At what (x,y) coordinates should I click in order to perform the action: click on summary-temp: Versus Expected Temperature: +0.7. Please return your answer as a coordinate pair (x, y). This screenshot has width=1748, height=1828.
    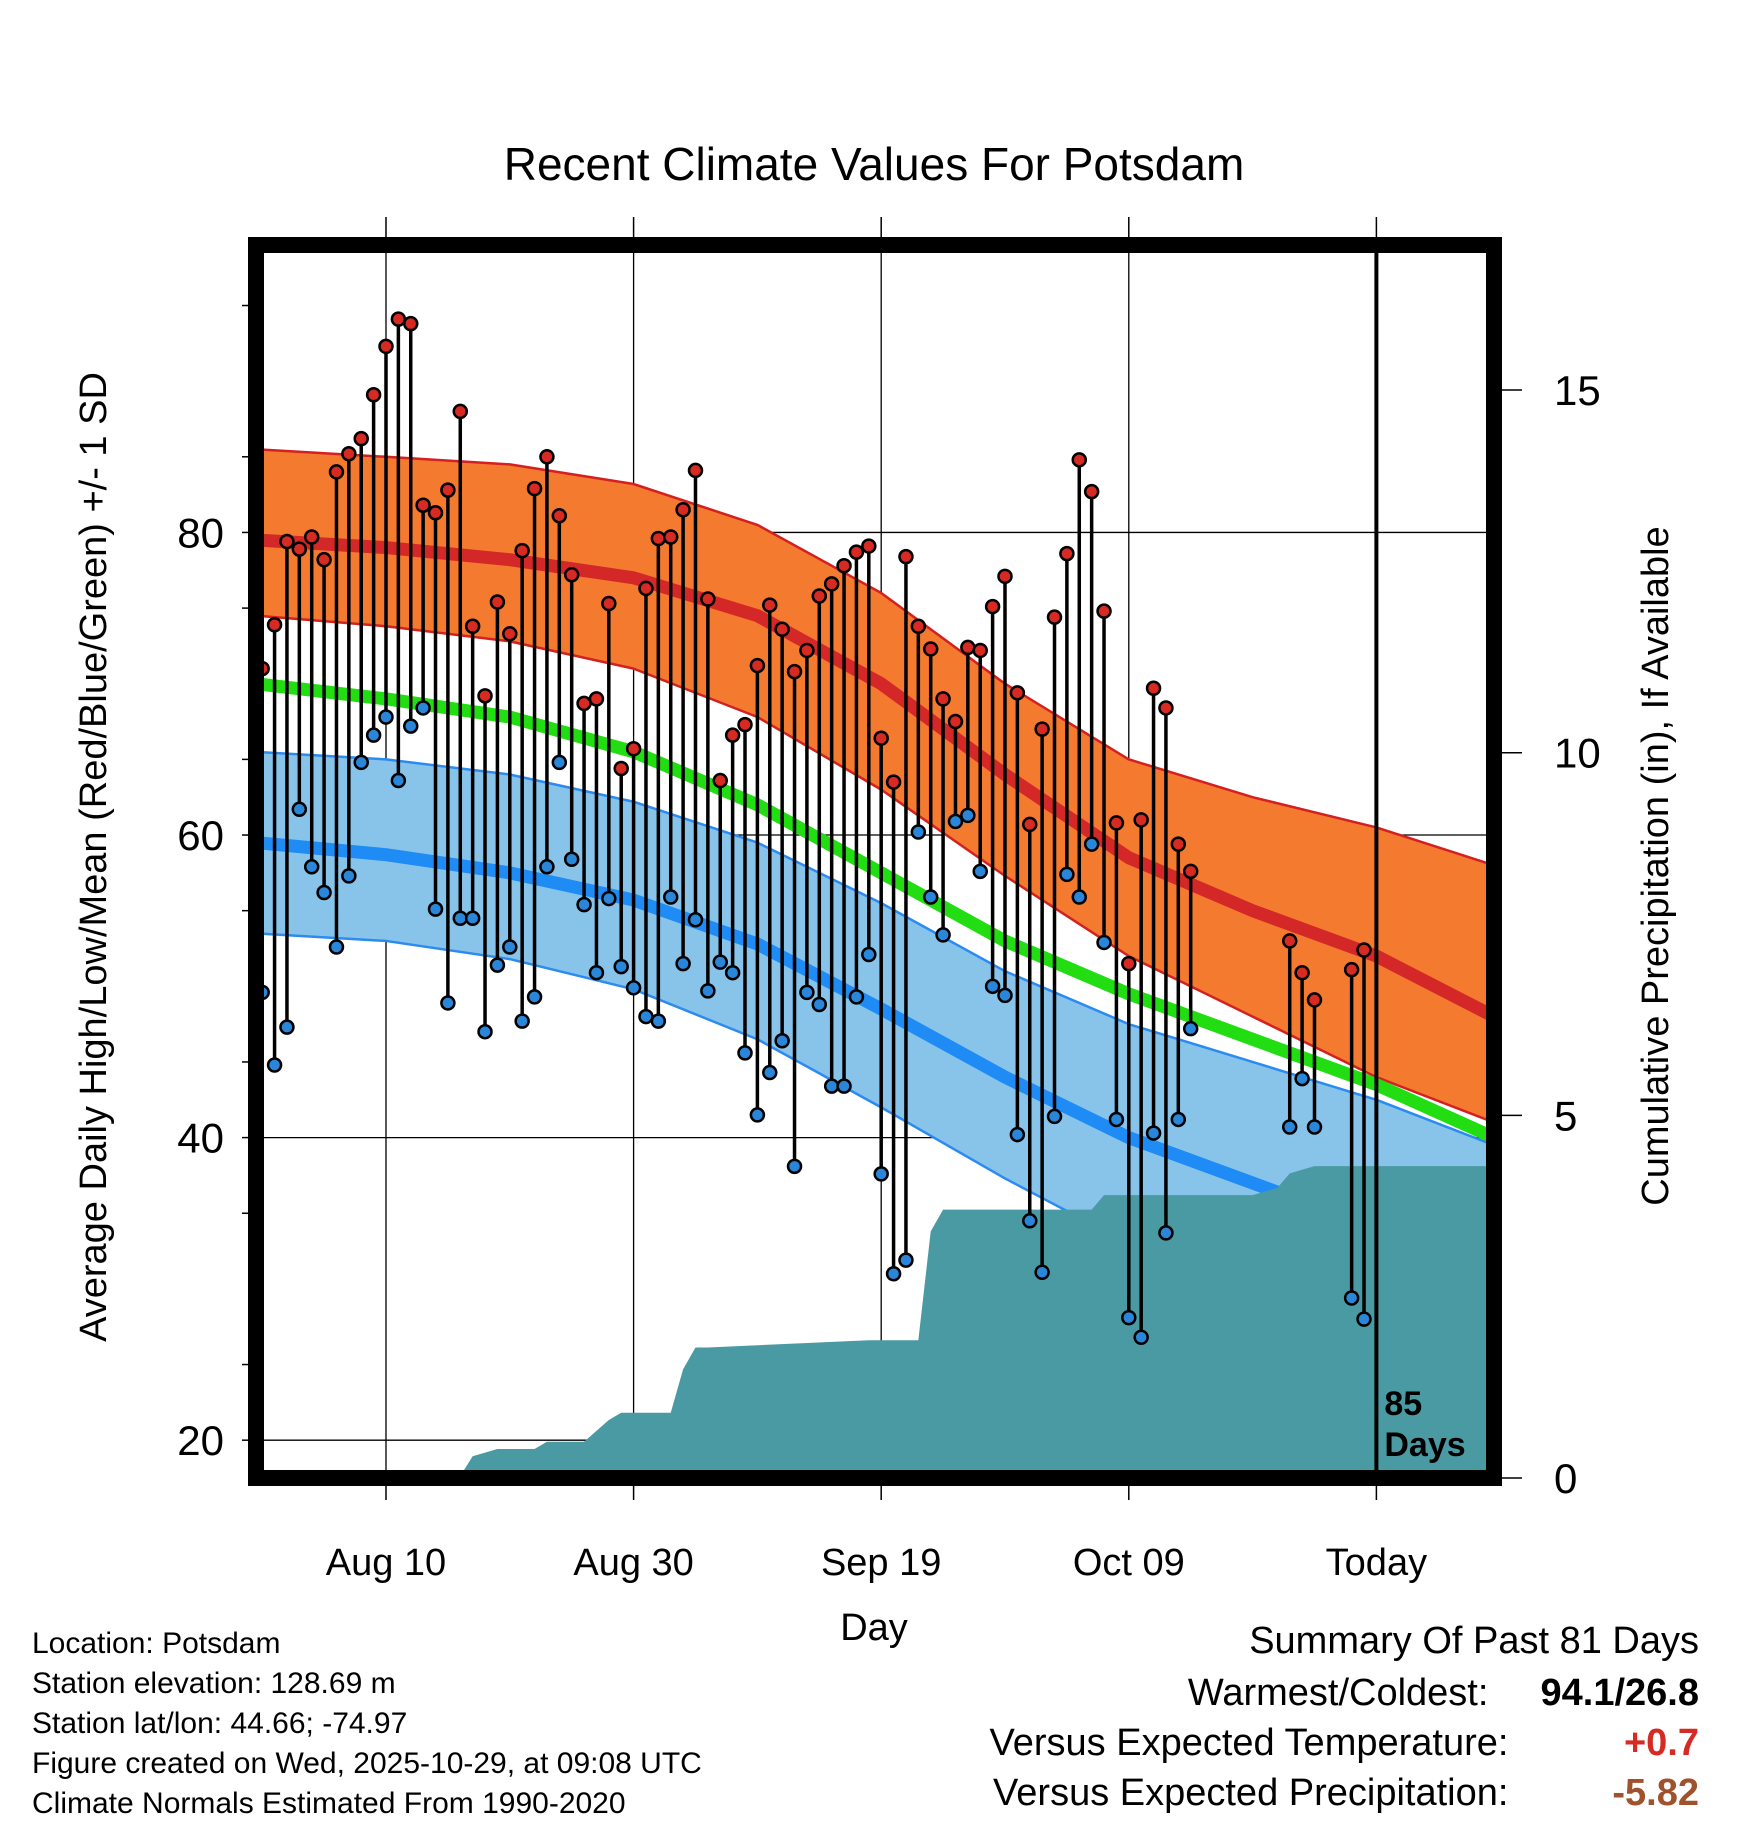
    Looking at the image, I should click on (1344, 1743).